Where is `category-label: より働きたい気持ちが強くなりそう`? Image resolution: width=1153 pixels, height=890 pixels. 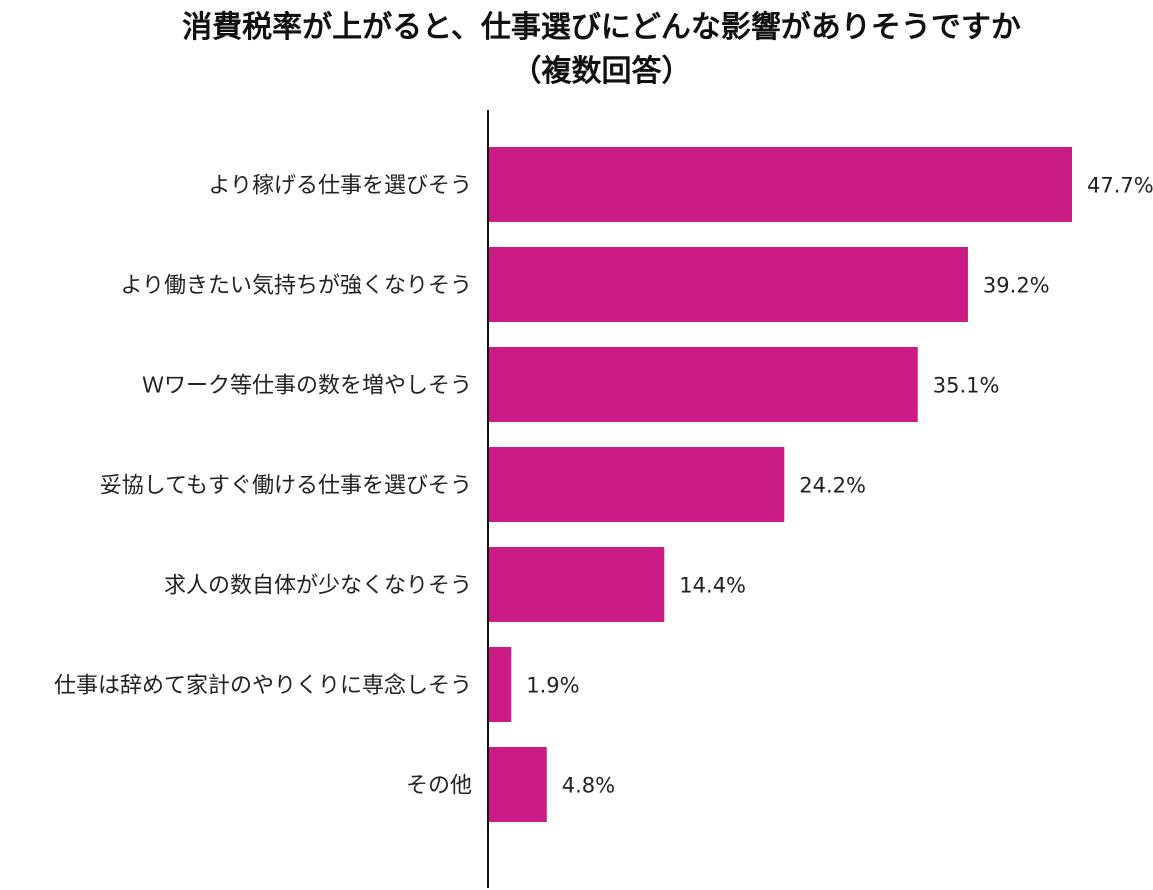
category-label: より働きたい気持ちが強くなりそう is located at coordinates (296, 286).